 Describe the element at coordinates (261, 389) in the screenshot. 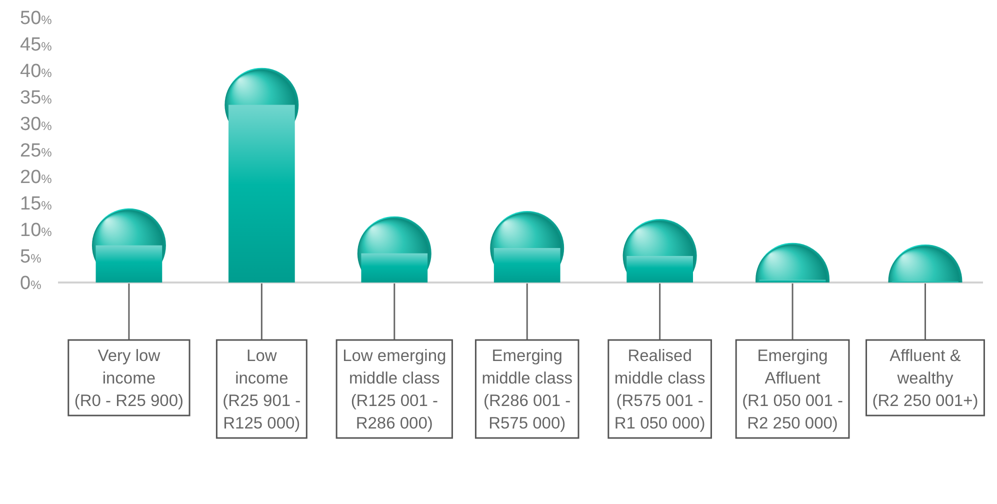

I see `x-tick-label: Low income (R25 901 - R125 000)` at that location.